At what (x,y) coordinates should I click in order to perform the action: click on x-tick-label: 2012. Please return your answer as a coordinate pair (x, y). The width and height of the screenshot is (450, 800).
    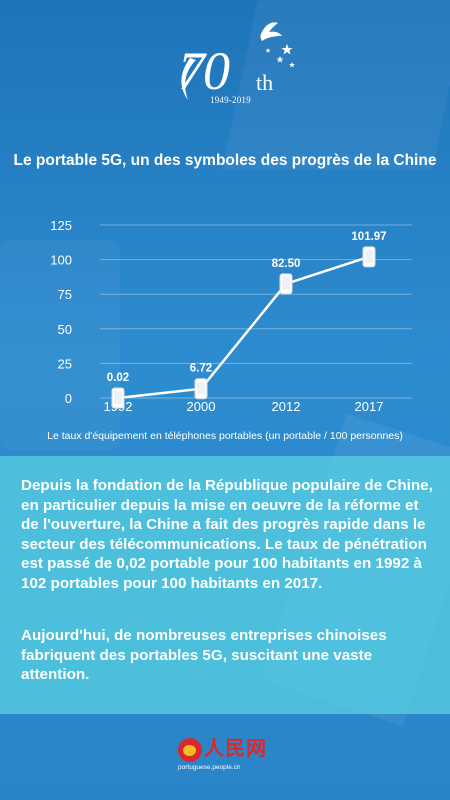
    Looking at the image, I should click on (286, 406).